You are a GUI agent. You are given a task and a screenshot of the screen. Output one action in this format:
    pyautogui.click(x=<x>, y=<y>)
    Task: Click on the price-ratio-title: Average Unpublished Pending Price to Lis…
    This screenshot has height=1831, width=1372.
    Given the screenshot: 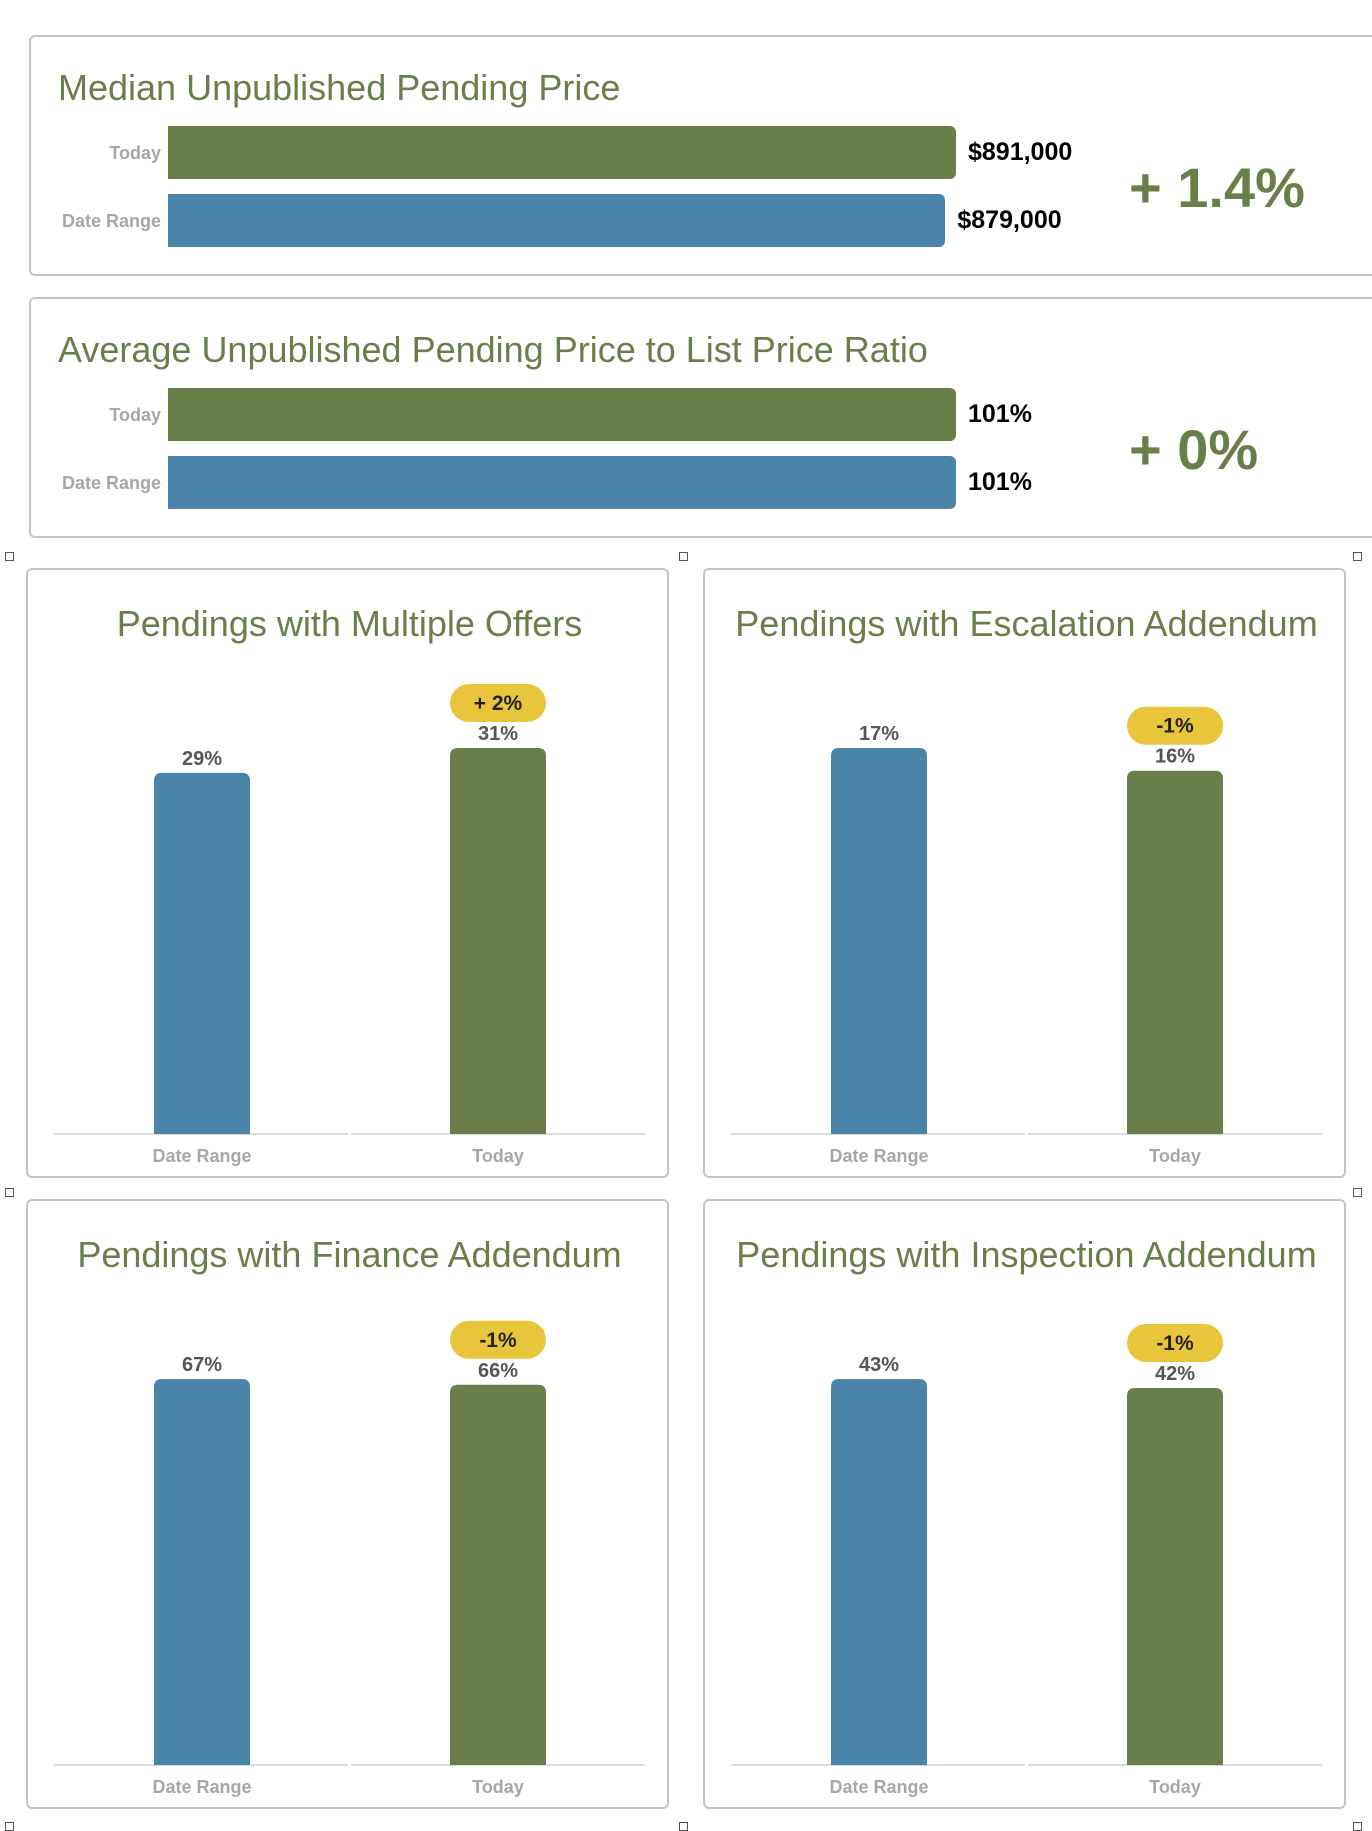 What is the action you would take?
    pyautogui.click(x=493, y=349)
    